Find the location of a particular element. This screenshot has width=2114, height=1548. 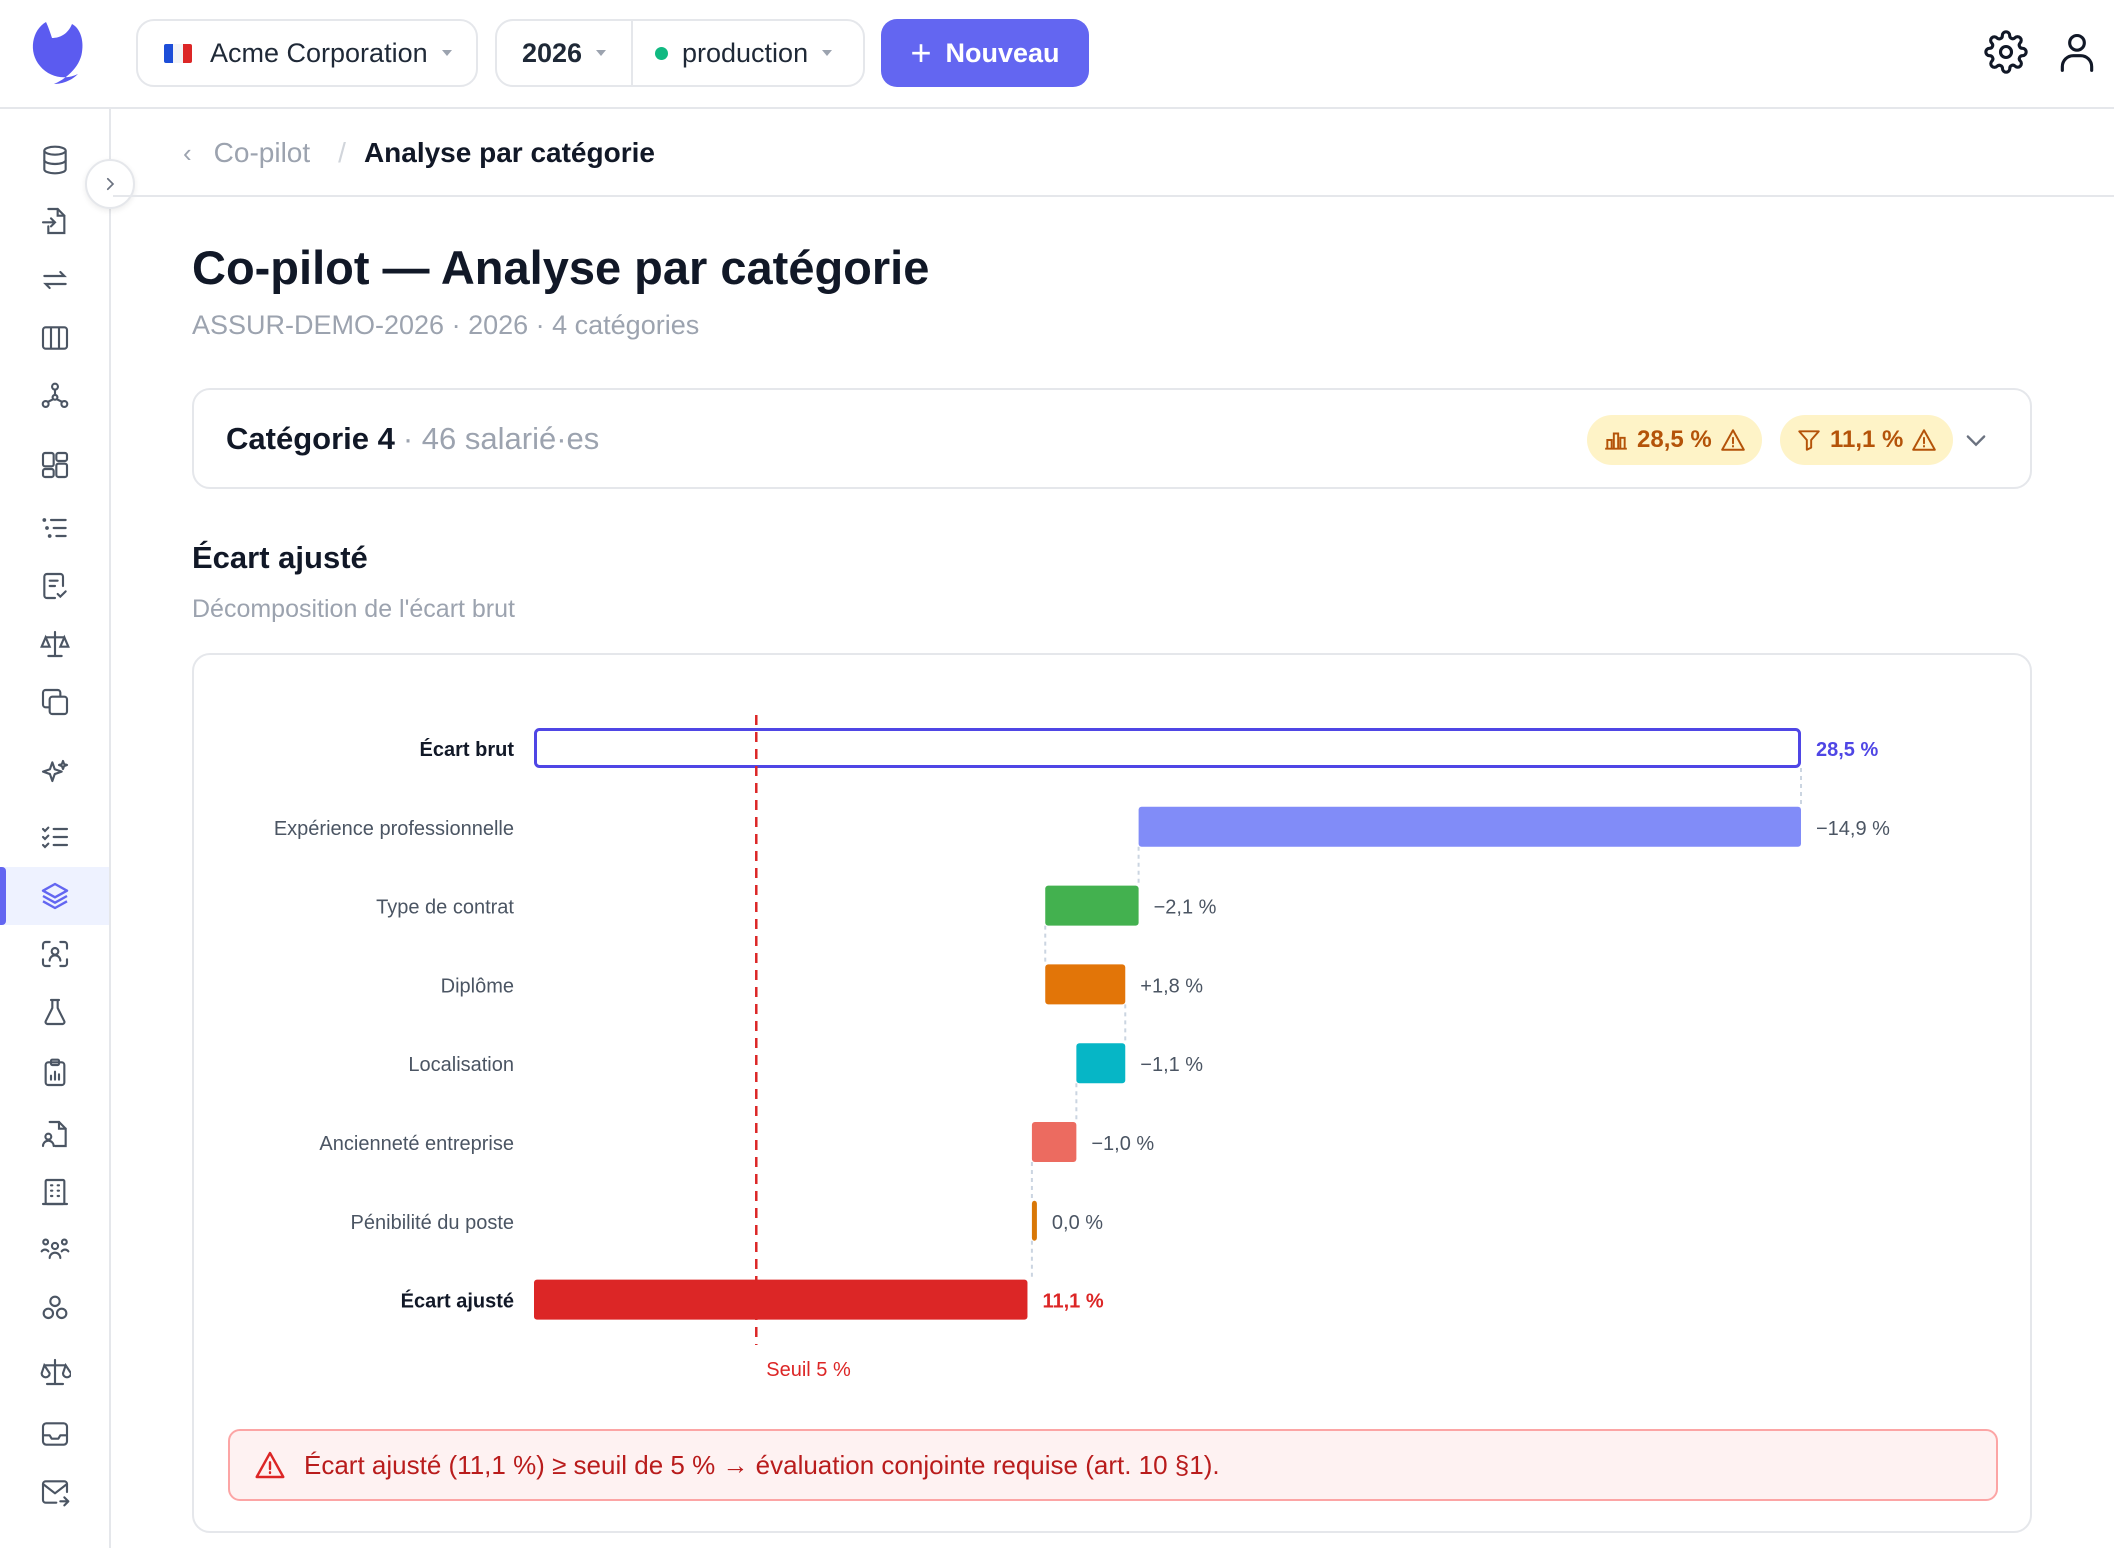

sidebar-item-checklist is located at coordinates (54, 586).